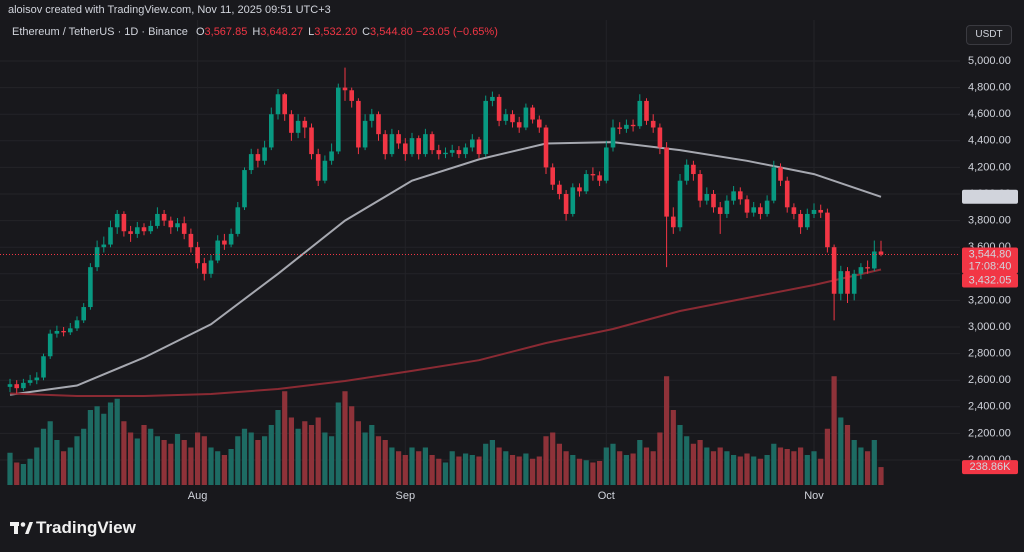 The width and height of the screenshot is (1024, 552). Describe the element at coordinates (990, 266) in the screenshot. I see `countdown: 17:08:40` at that location.